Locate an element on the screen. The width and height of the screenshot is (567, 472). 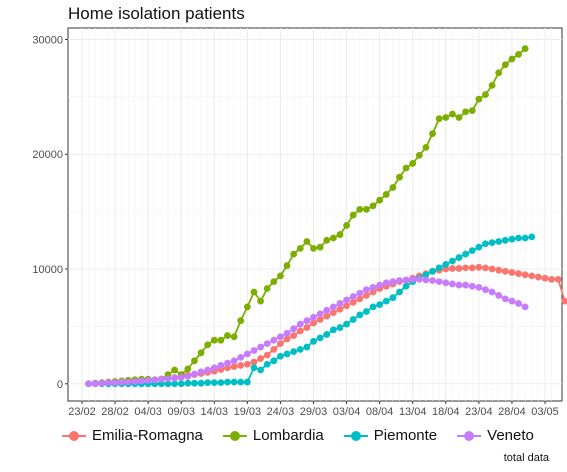
x-tick-label: 03/05 is located at coordinates (545, 412).